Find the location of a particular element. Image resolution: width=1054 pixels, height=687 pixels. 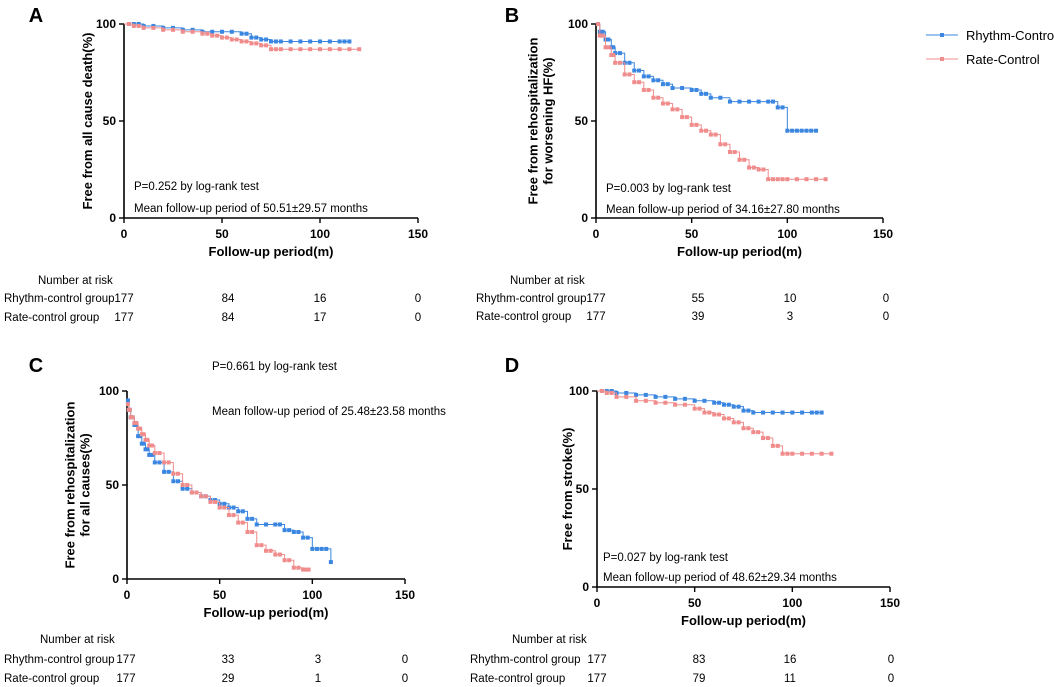

panel-d-risk-value-2-3: 11 is located at coordinates (790, 679).